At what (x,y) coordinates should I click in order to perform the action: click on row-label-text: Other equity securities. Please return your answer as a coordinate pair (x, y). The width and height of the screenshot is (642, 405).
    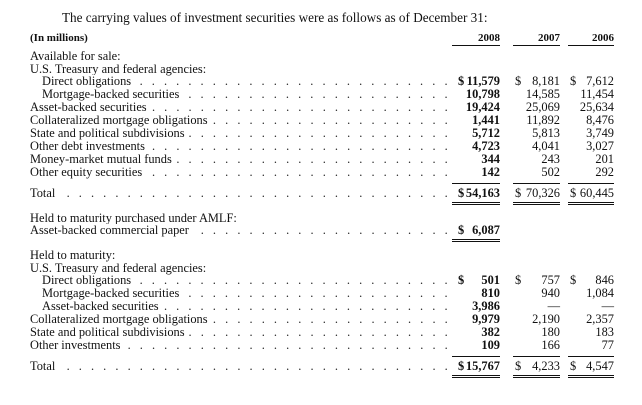
    Looking at the image, I should click on (88, 172).